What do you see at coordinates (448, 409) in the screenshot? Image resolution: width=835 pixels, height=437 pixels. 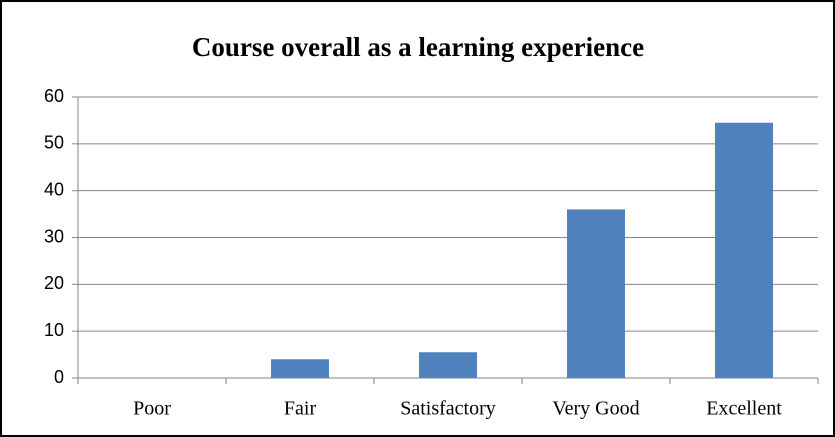 I see `x-tick-label: Satisfactory` at bounding box center [448, 409].